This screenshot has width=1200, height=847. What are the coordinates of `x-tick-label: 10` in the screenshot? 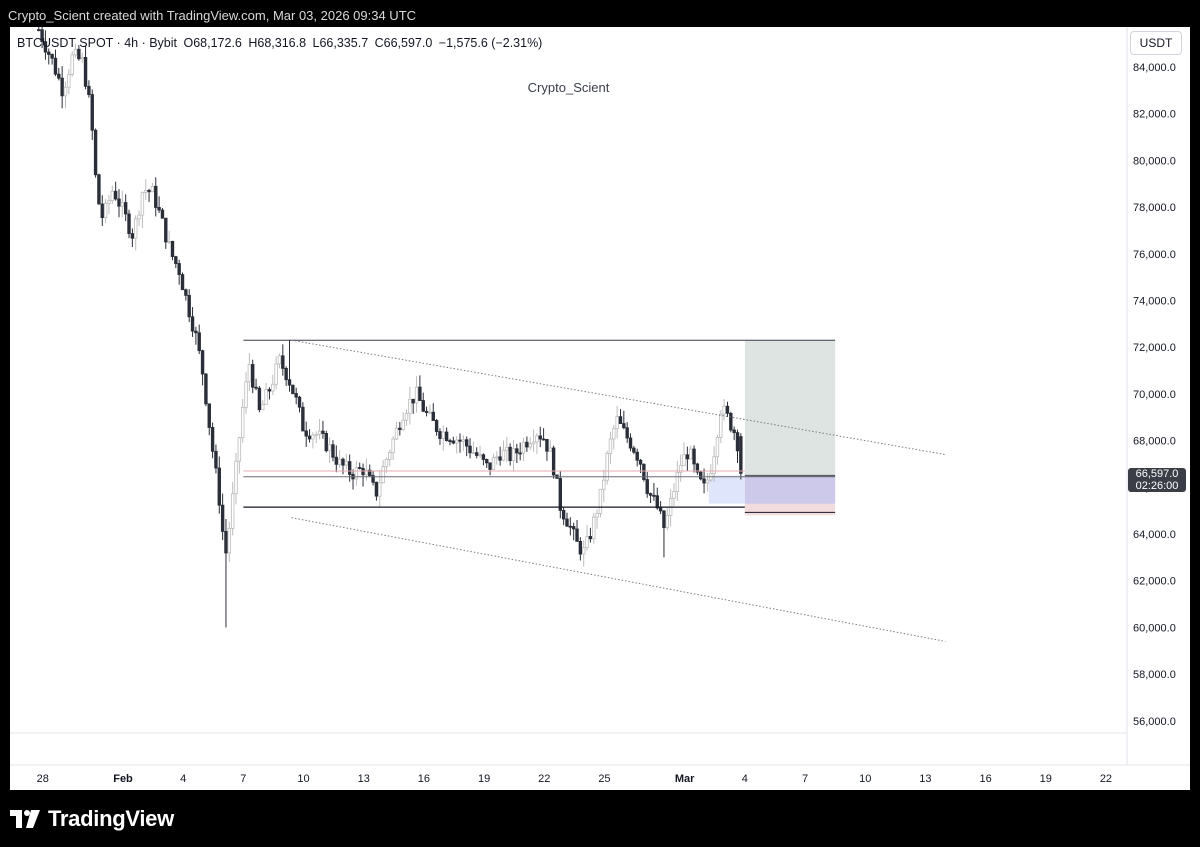 It's located at (865, 779).